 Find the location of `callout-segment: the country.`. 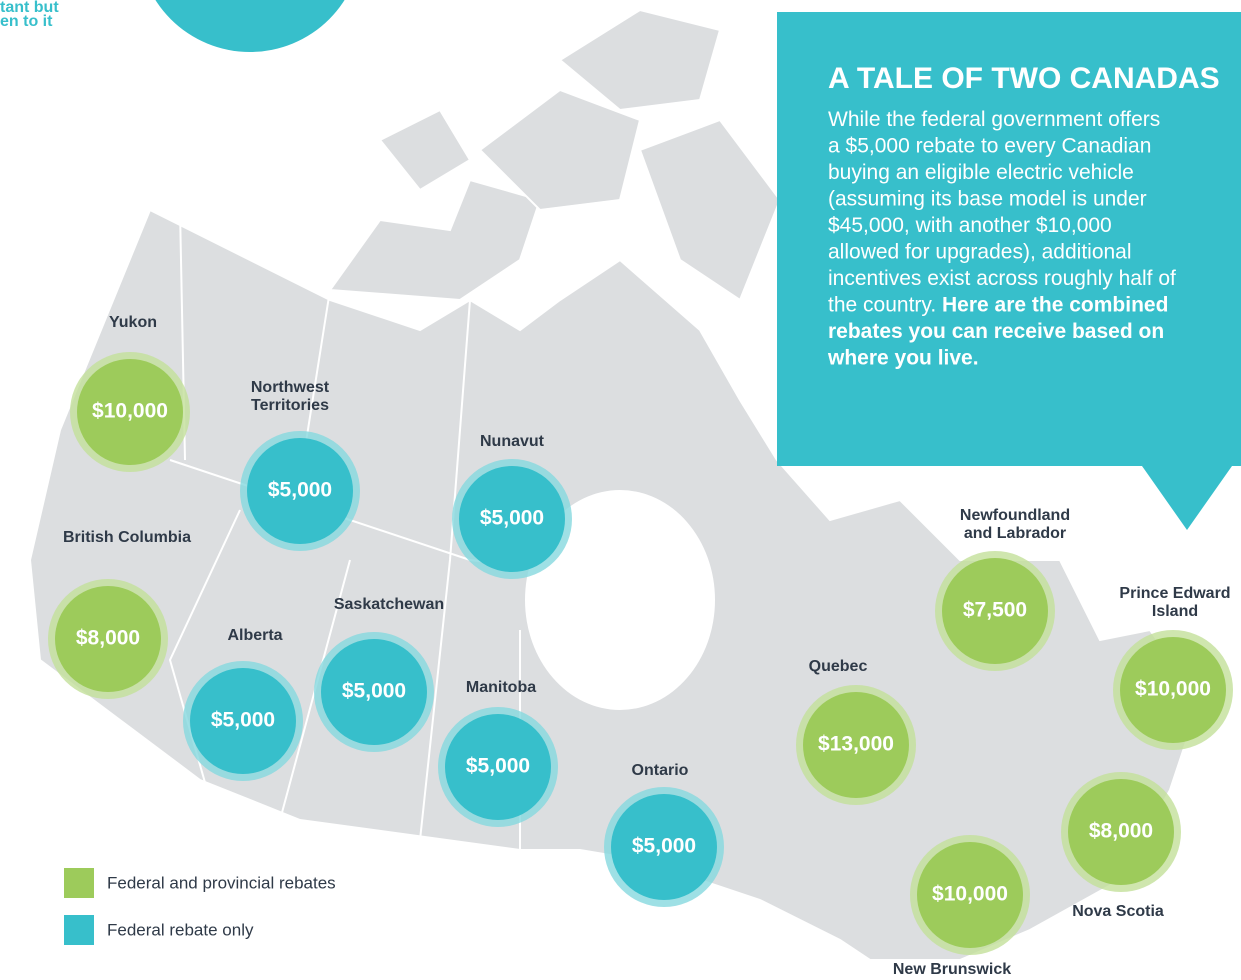

callout-segment: the country. is located at coordinates (885, 304).